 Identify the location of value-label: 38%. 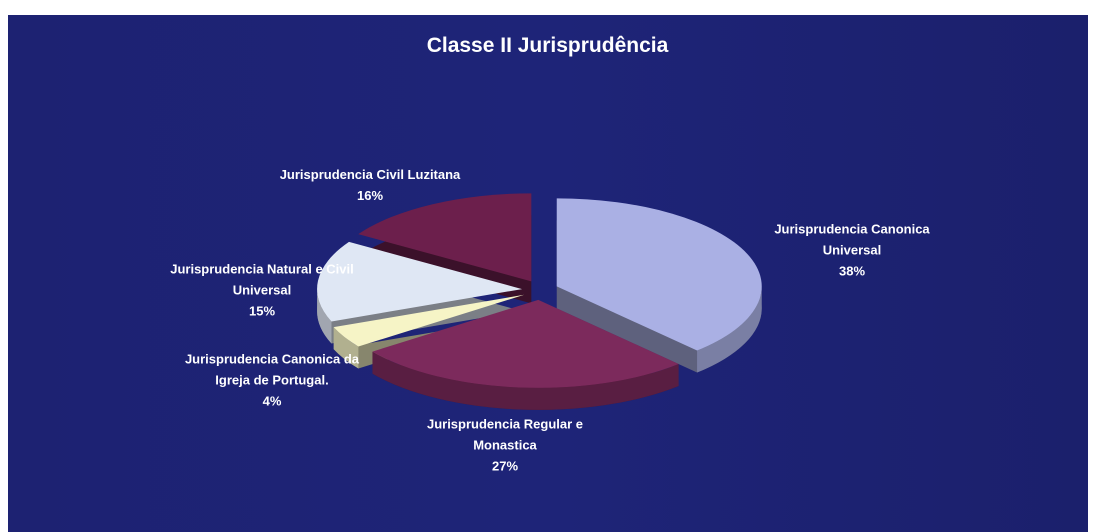
(852, 271).